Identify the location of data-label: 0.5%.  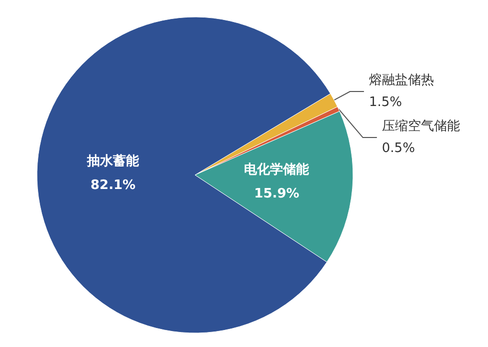
(398, 148).